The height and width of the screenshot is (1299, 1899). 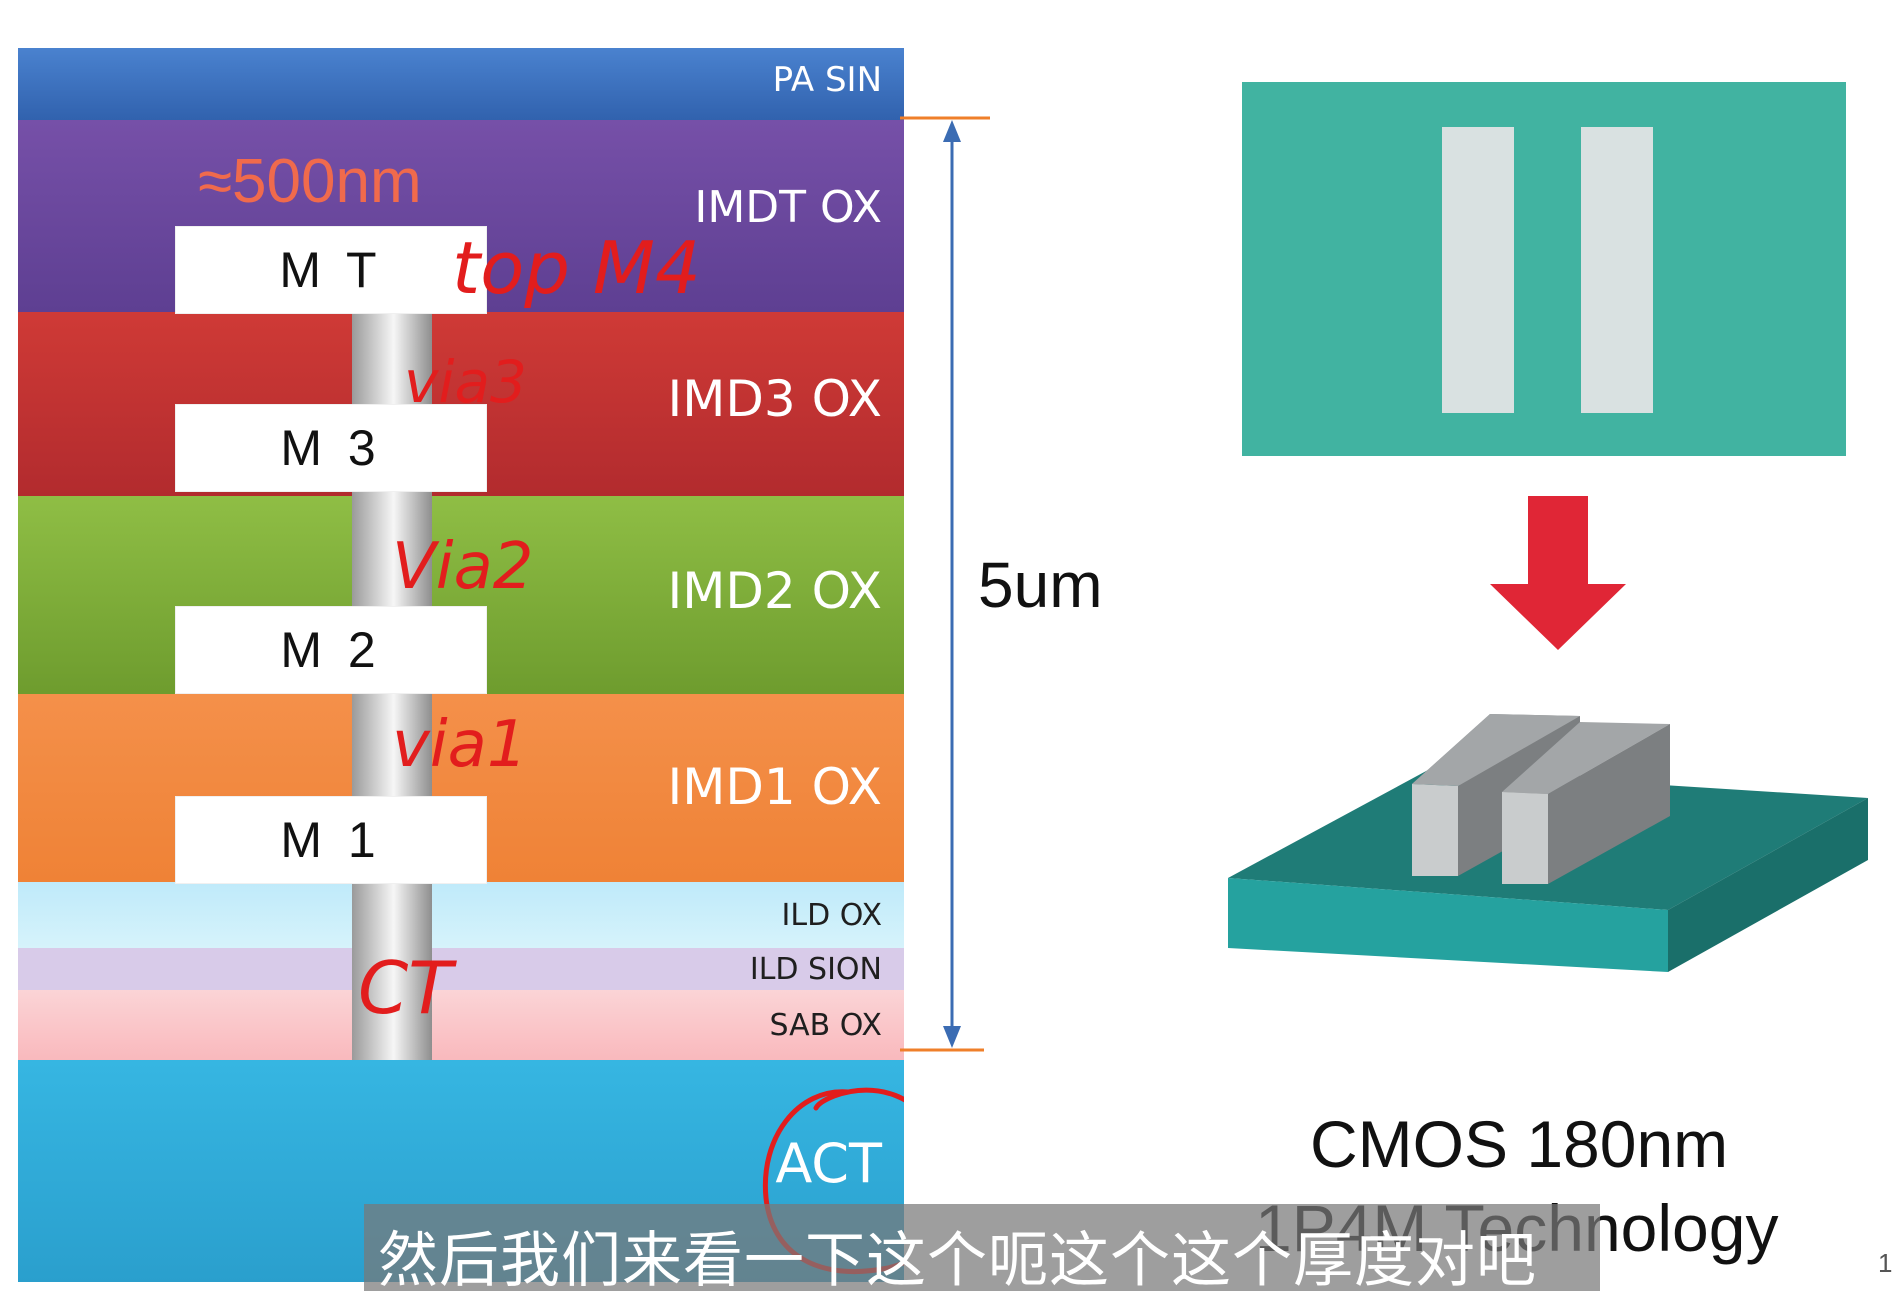 I want to click on metal-m2: M 2, so click(x=331, y=650).